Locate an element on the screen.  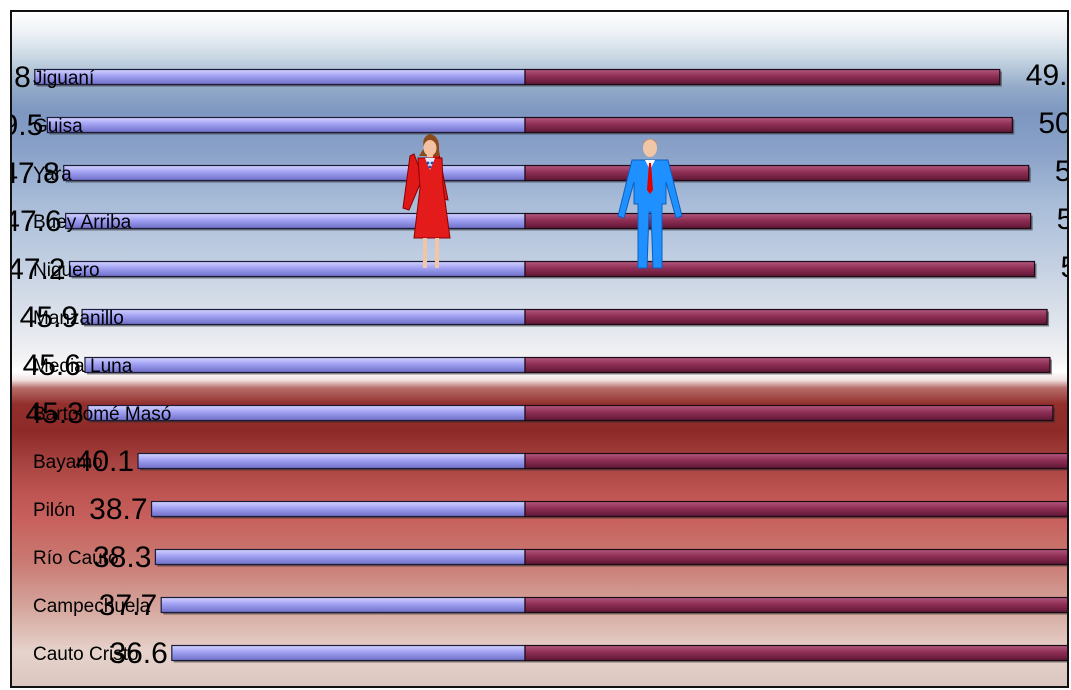
man-icon is located at coordinates (650, 204).